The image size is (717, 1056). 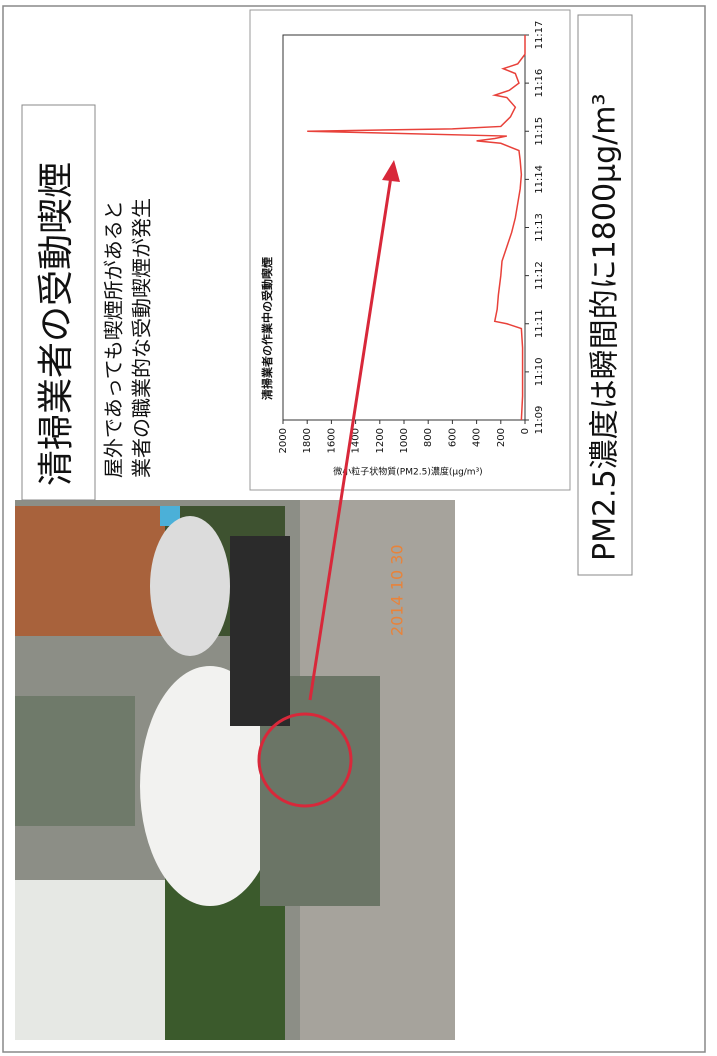 I want to click on y-tick-label: 1800, so click(x=307, y=440).